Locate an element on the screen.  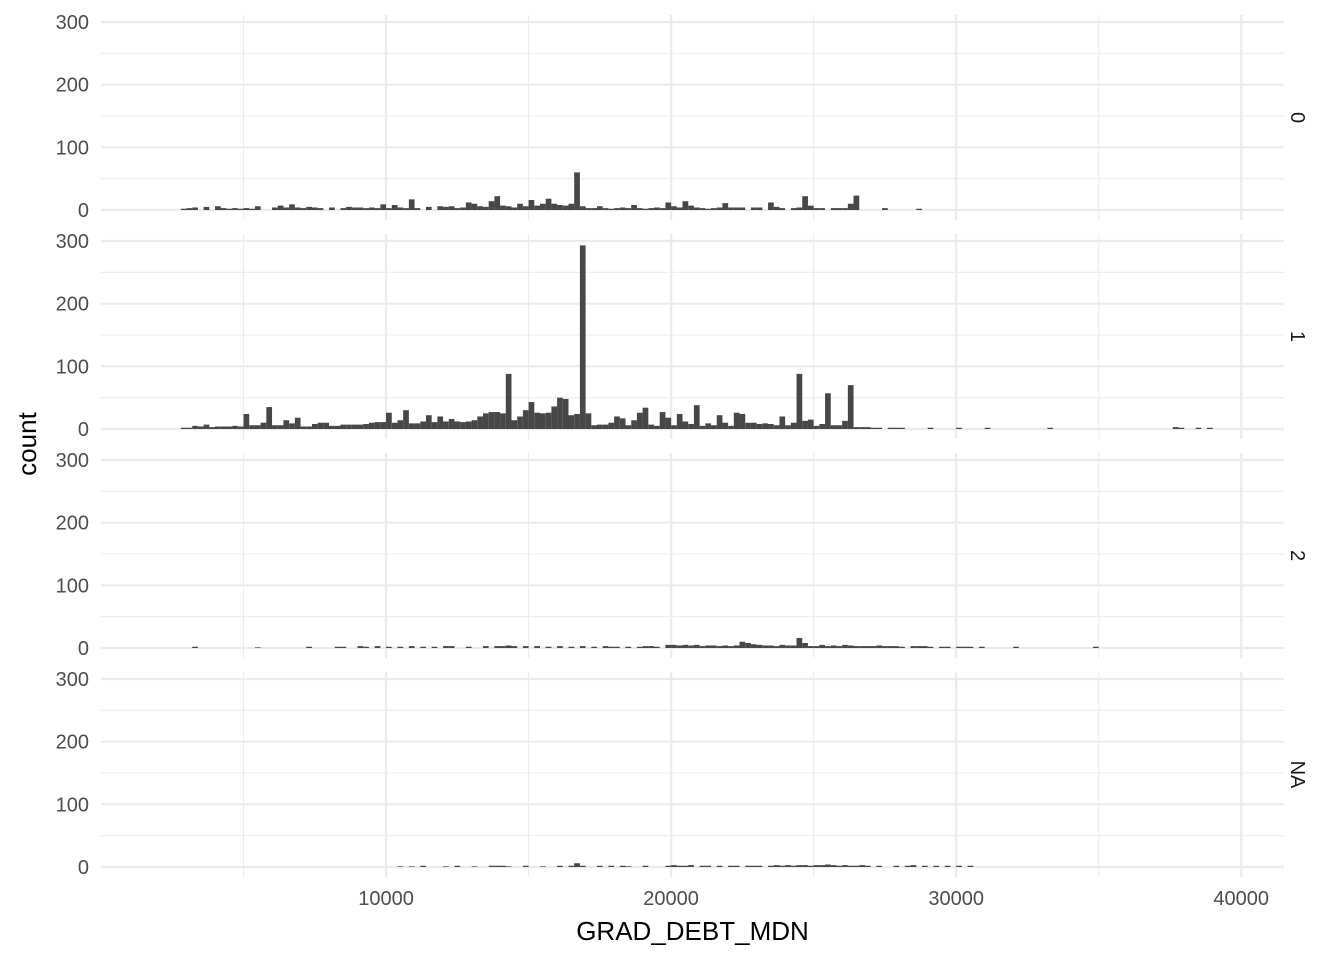
x-tick-label: 10000 is located at coordinates (386, 899).